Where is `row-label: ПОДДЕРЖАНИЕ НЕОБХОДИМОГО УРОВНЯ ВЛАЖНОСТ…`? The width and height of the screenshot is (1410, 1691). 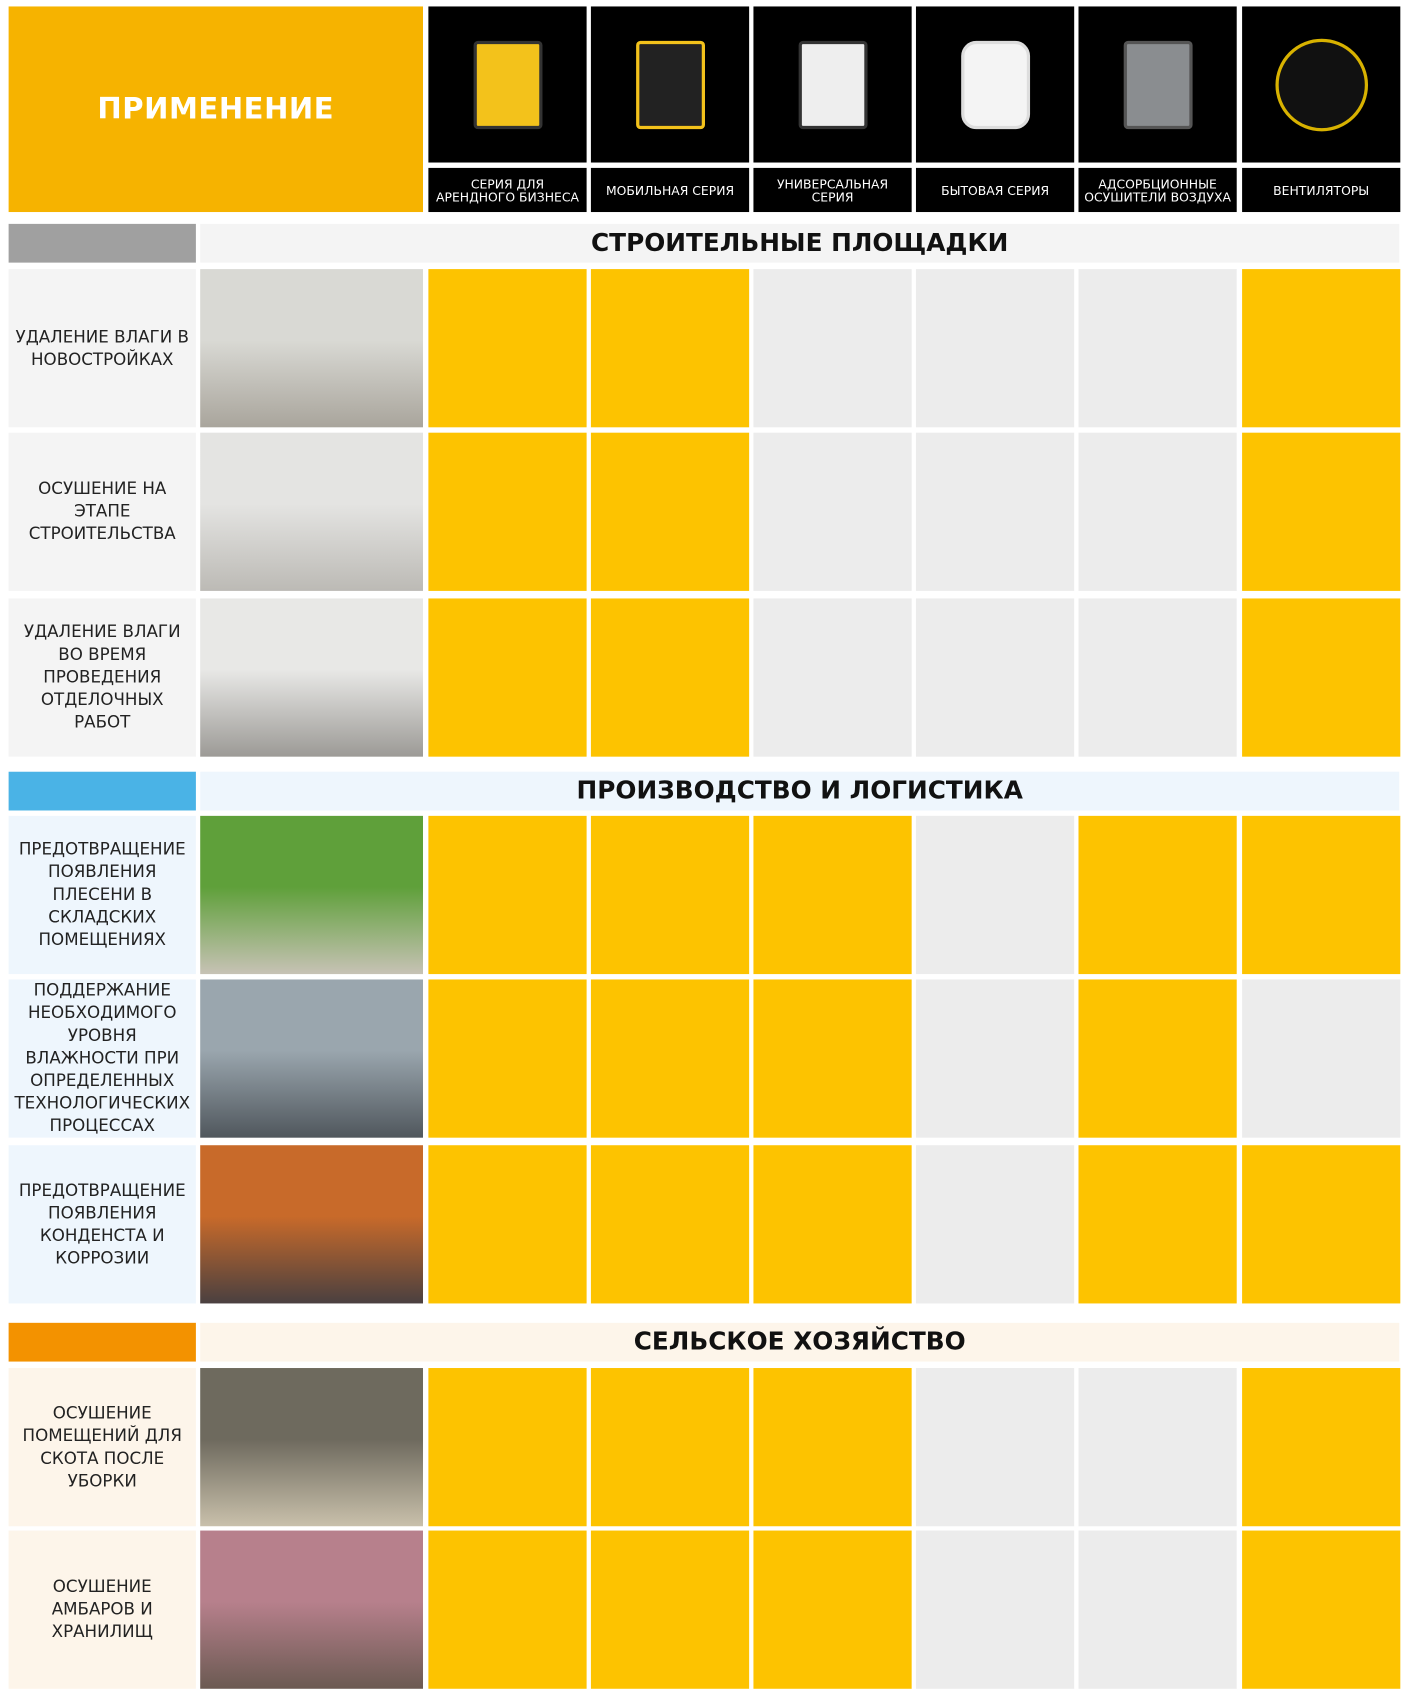
row-label: ПОДДЕРЖАНИЕ НЕОБХОДИМОГО УРОВНЯ ВЛАЖНОСТ… is located at coordinates (102, 1058).